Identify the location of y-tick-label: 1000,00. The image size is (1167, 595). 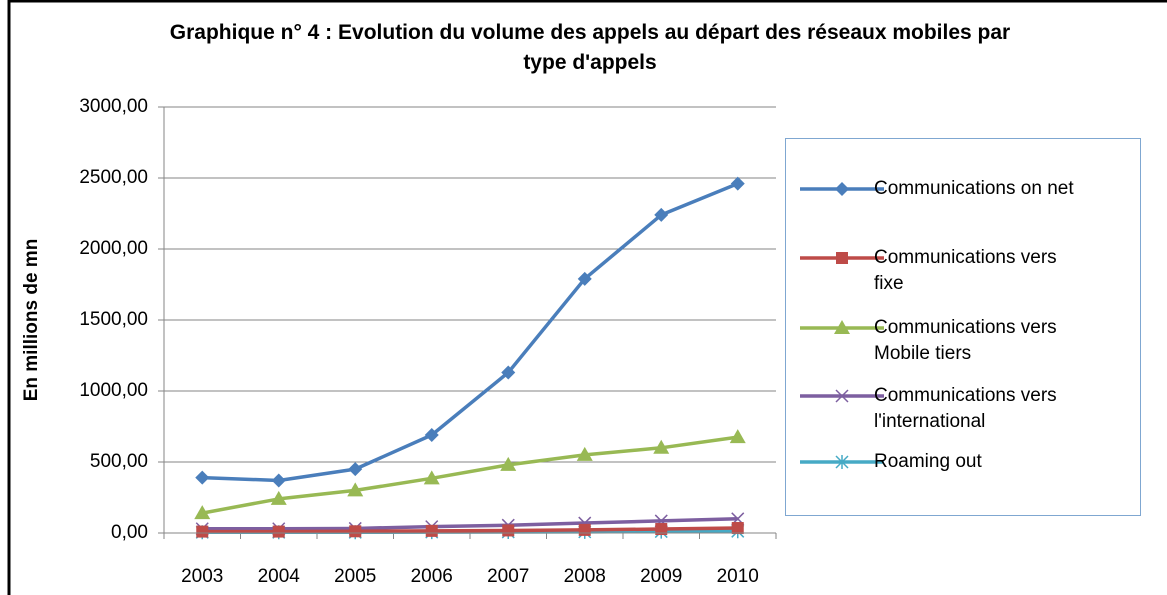
(113, 390).